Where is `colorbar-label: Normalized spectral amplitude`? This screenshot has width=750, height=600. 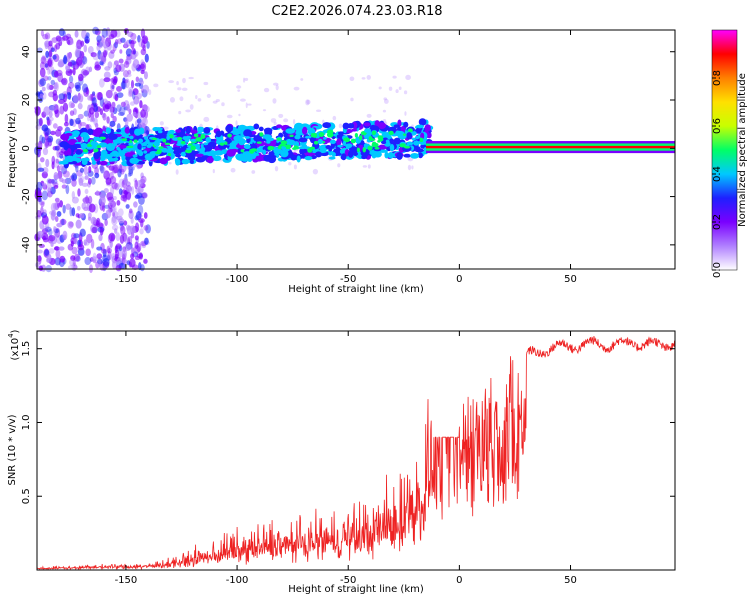
colorbar-label: Normalized spectral amplitude is located at coordinates (742, 150).